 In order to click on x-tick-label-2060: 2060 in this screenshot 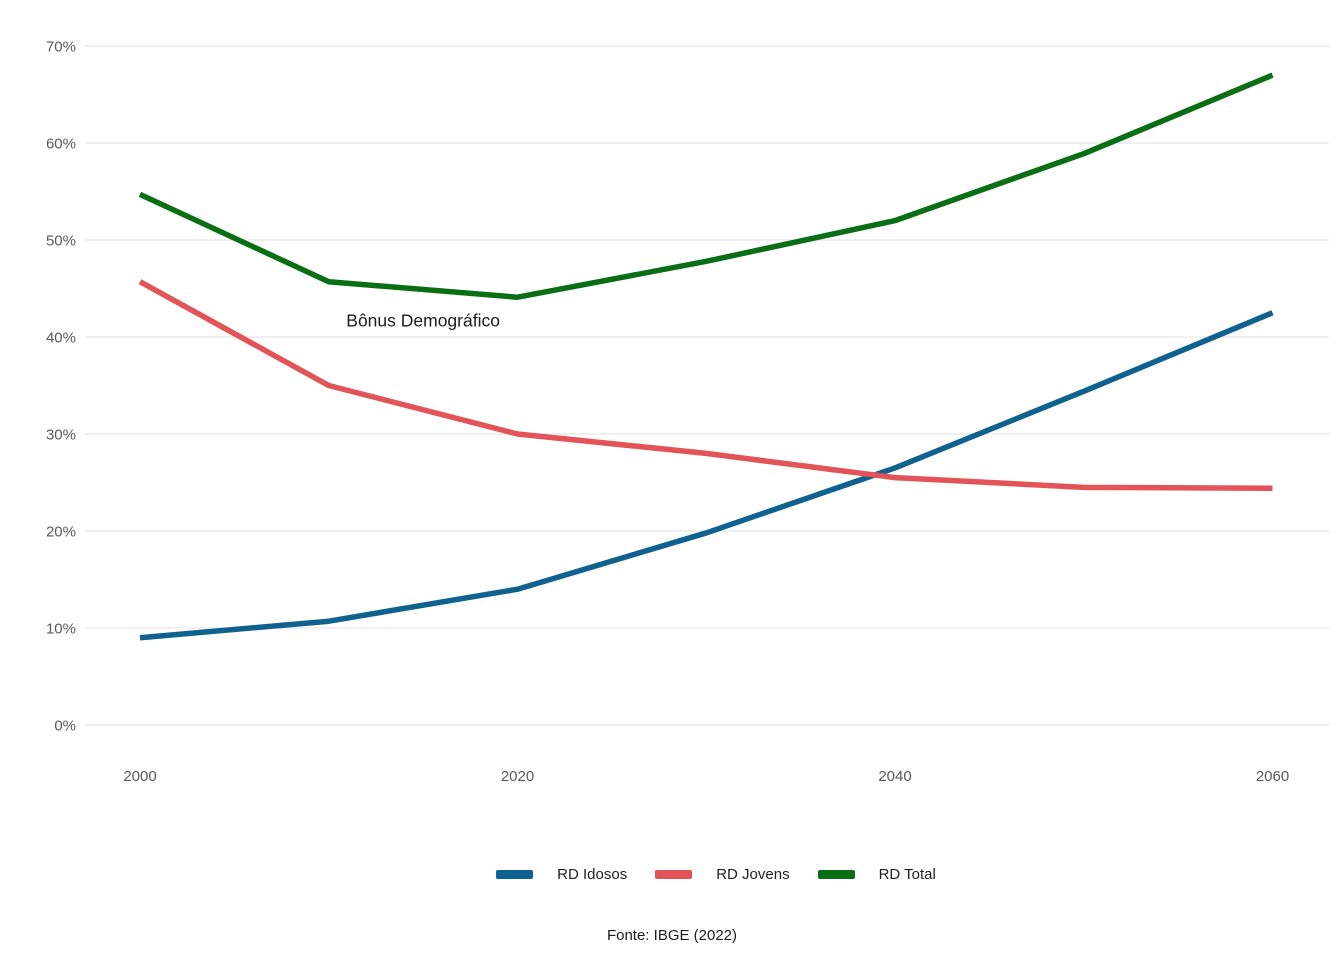, I will do `click(1272, 776)`.